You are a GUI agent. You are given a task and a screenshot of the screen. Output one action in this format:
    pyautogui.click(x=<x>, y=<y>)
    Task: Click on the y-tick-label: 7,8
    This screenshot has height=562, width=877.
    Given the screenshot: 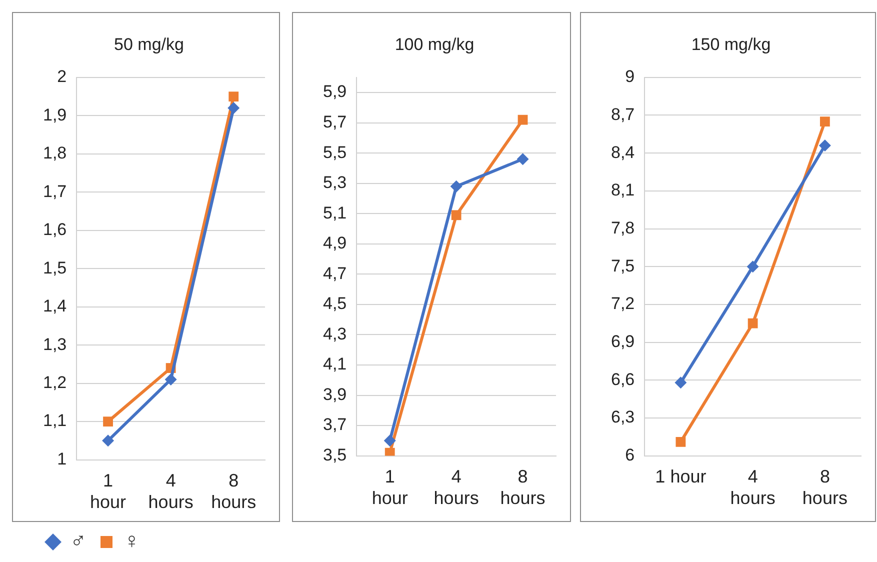 What is the action you would take?
    pyautogui.click(x=622, y=228)
    